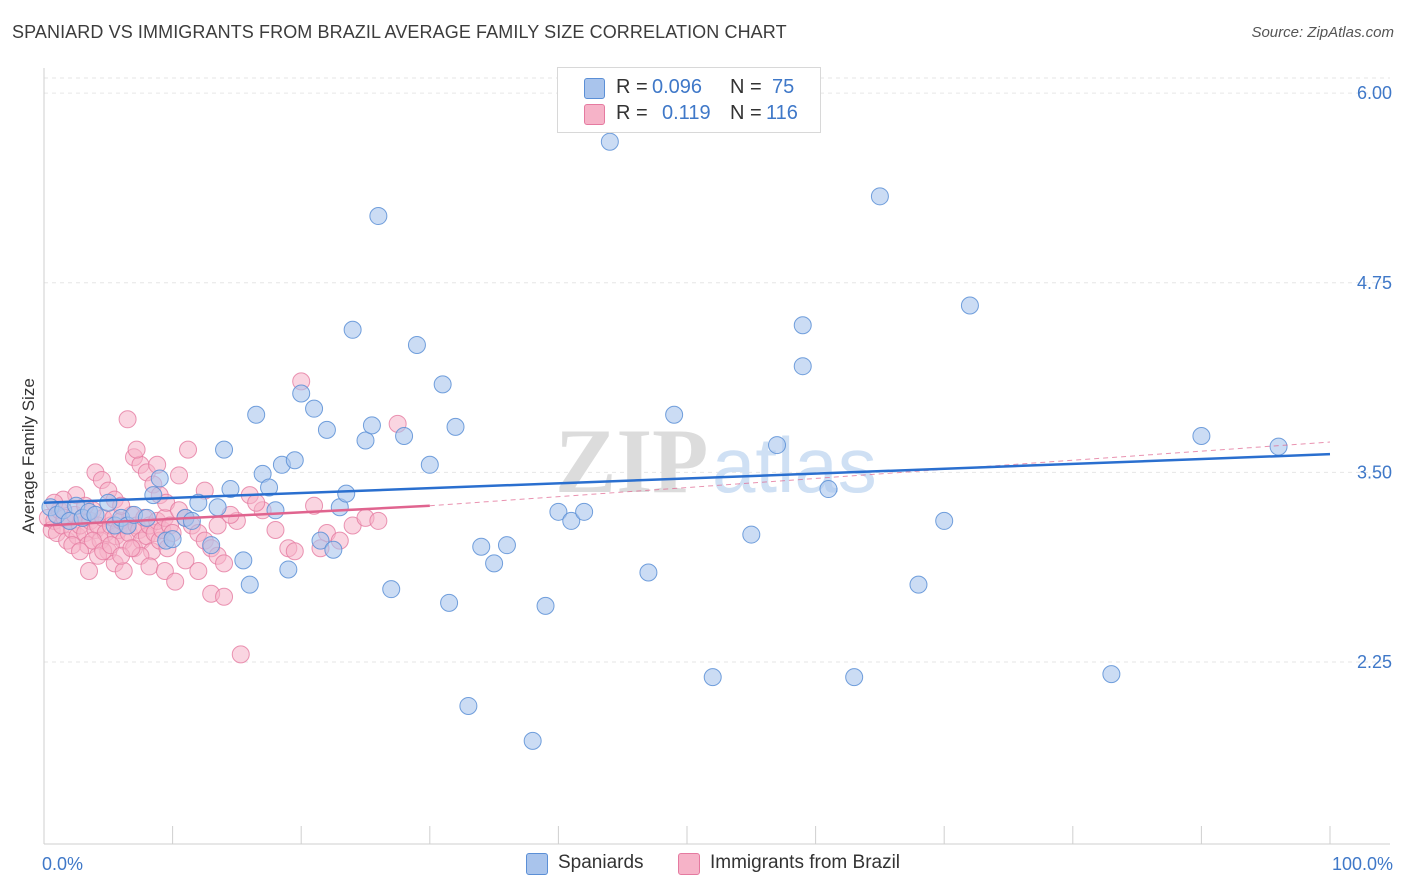  What do you see at coordinates (601, 862) in the screenshot?
I see `bottom-legend-label-spaniards: Spaniards` at bounding box center [601, 862].